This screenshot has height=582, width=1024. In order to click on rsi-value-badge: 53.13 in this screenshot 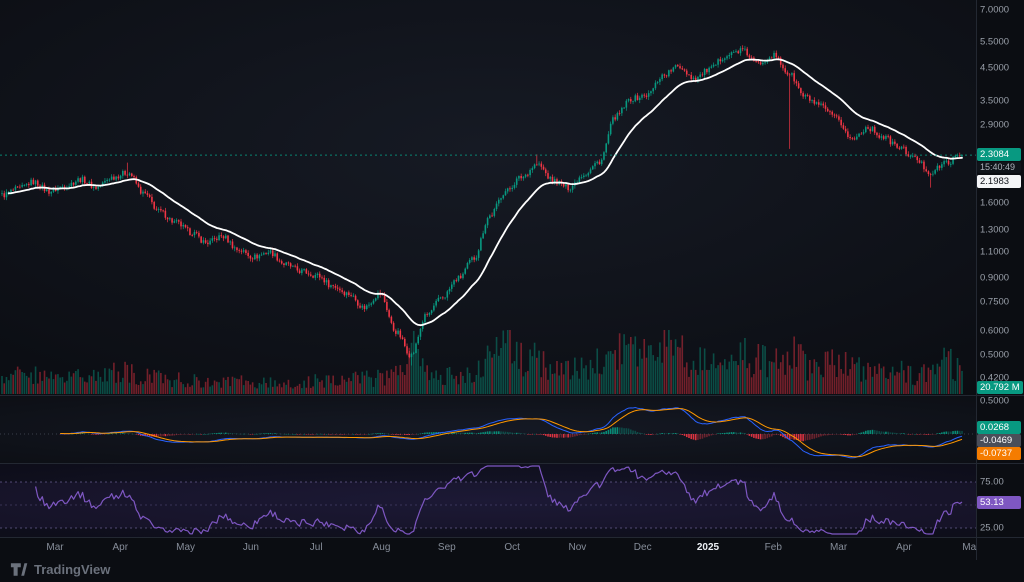, I will do `click(999, 502)`.